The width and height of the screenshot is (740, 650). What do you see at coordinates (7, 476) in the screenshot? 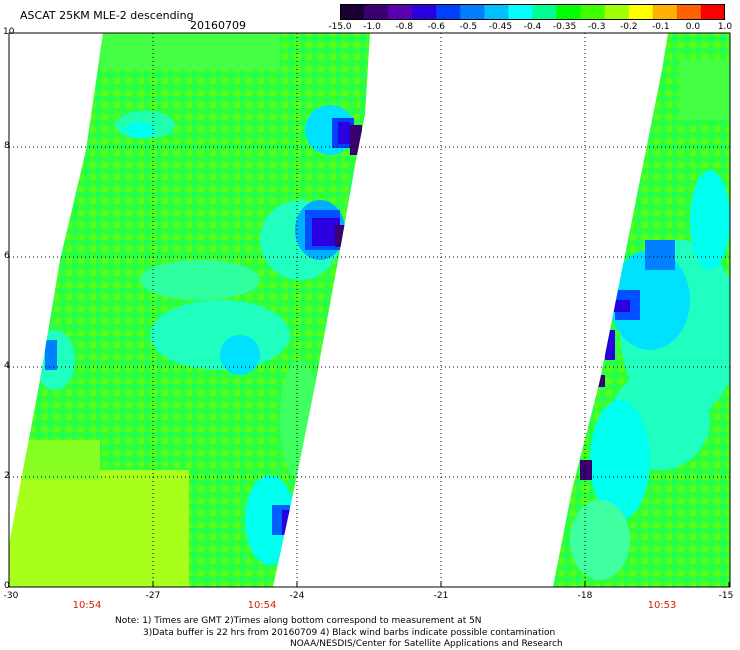
I see `y-tick-label: 2` at bounding box center [7, 476].